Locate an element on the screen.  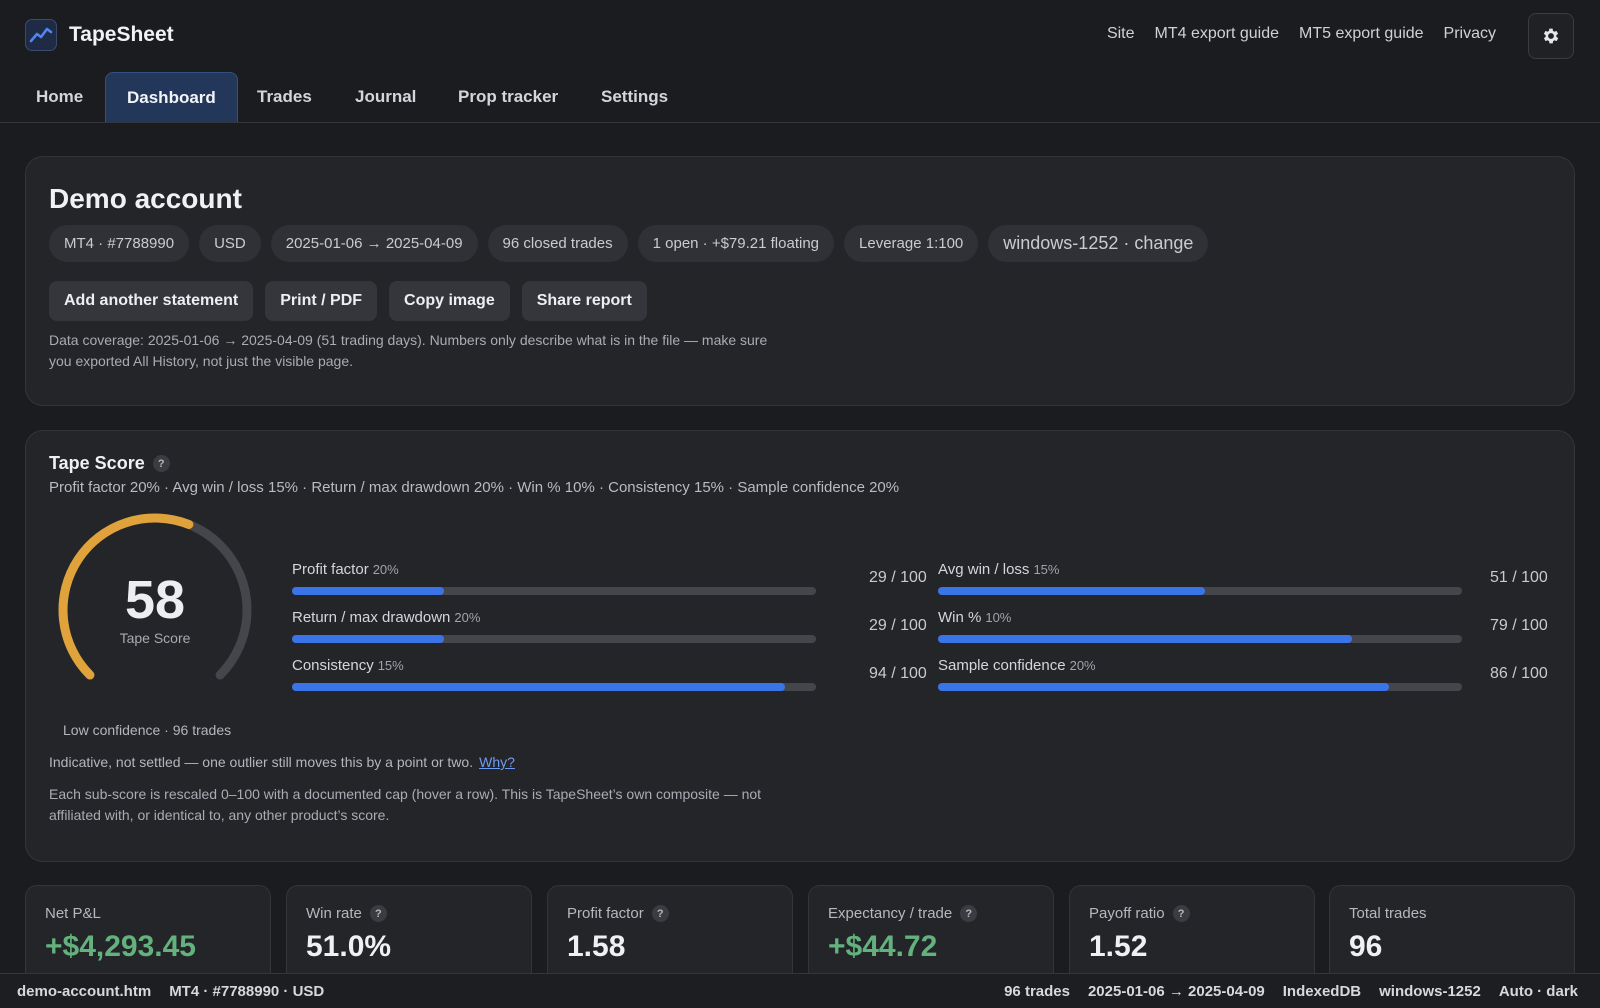
chart-trend-icon is located at coordinates (41, 35).